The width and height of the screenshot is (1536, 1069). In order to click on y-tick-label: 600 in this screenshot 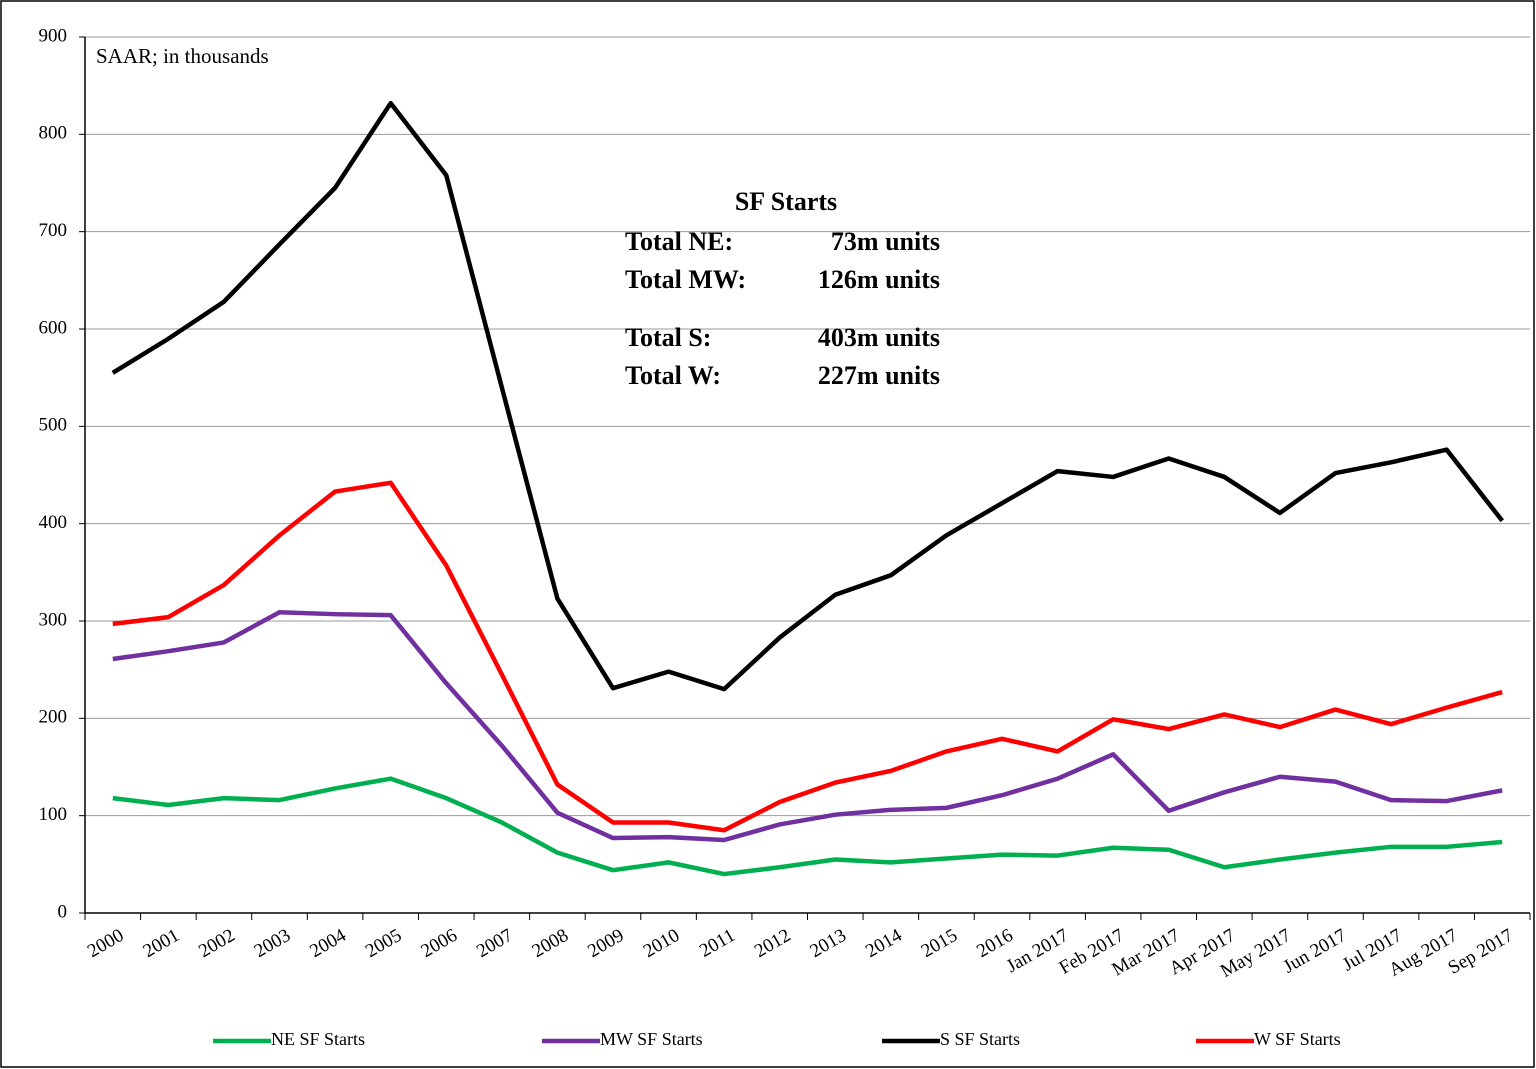, I will do `click(53, 327)`.